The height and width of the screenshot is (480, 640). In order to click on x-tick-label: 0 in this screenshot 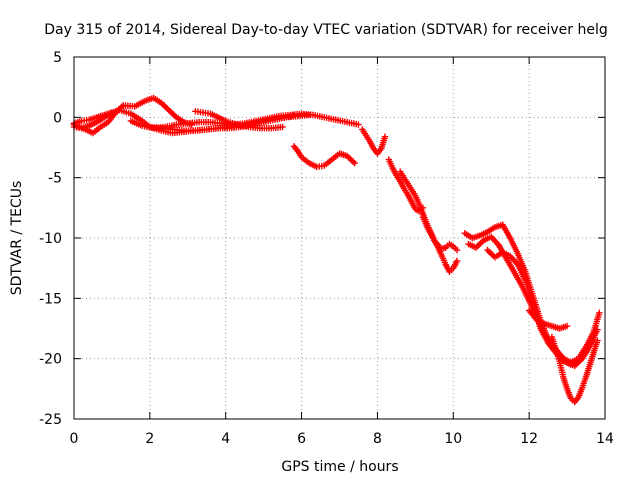, I will do `click(74, 439)`.